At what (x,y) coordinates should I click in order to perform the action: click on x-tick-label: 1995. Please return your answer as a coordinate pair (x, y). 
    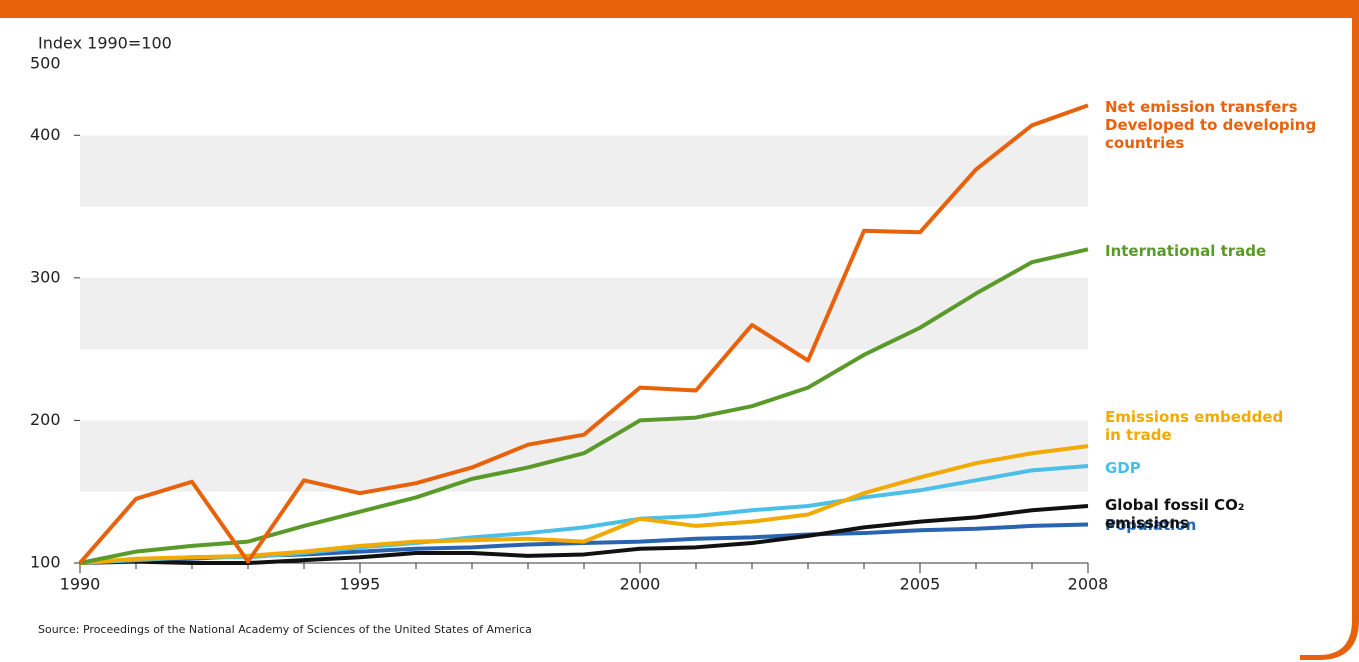
    Looking at the image, I should click on (360, 584).